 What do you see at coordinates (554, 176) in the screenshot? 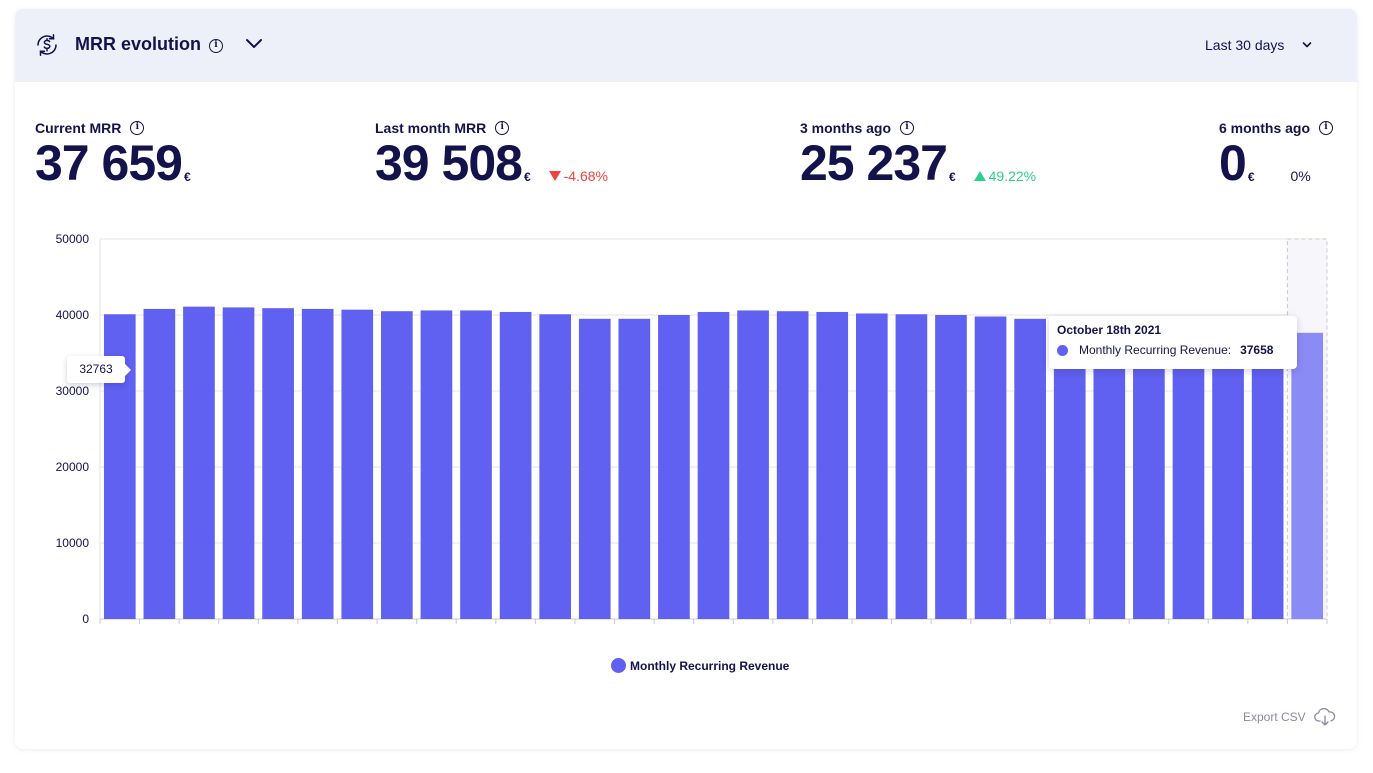
I see `triangle-down-icon` at bounding box center [554, 176].